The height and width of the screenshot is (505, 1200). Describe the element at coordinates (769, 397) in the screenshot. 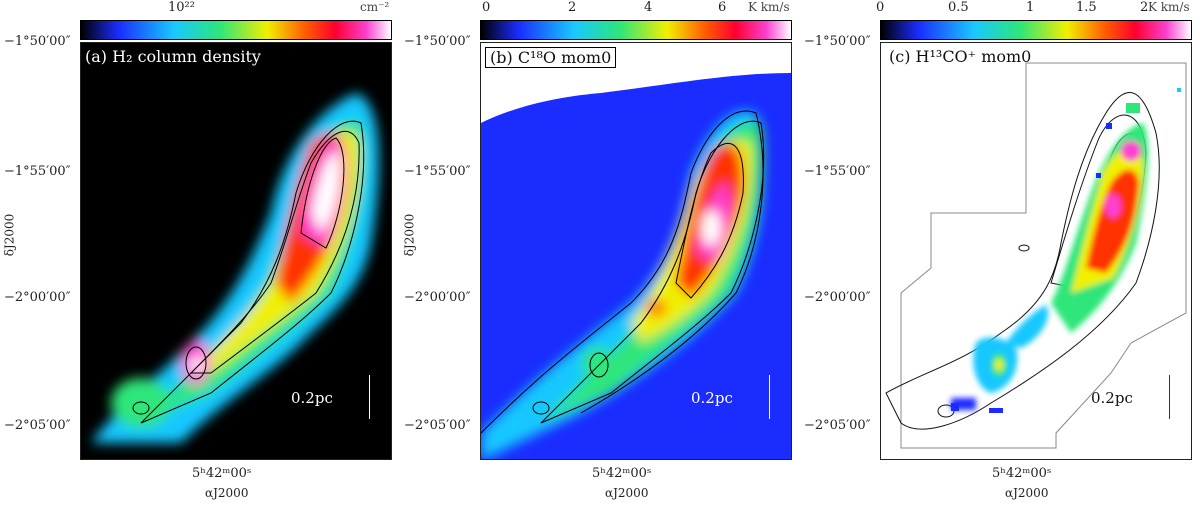

I see `panel-b-scale-bar` at that location.